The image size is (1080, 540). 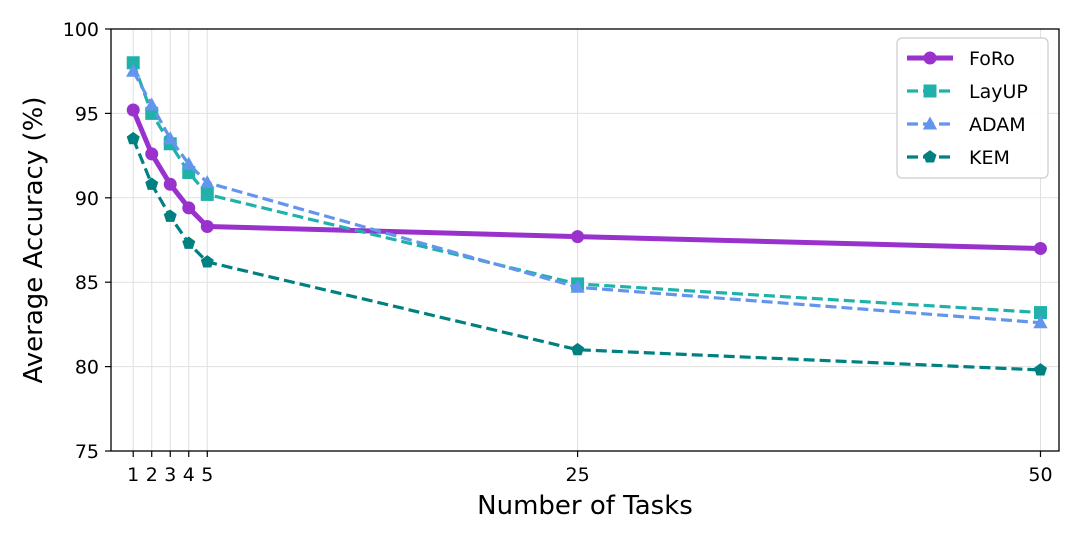 I want to click on legend-label: ADAM, so click(x=997, y=125).